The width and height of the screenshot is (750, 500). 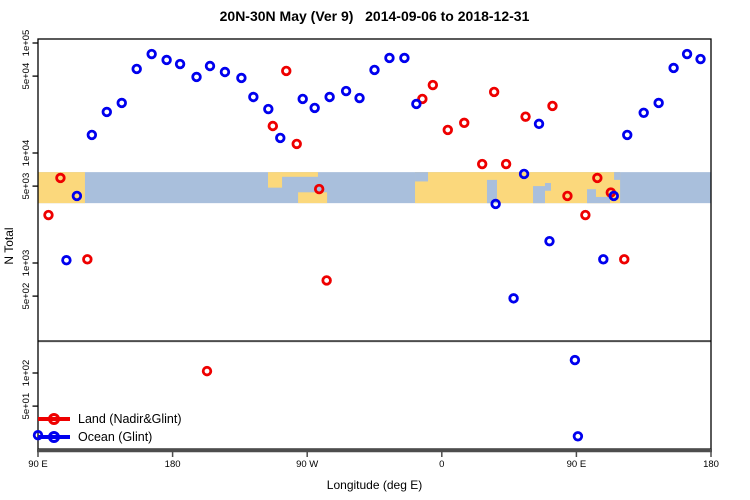 What do you see at coordinates (54, 437) in the screenshot?
I see `ocean-marker-icon` at bounding box center [54, 437].